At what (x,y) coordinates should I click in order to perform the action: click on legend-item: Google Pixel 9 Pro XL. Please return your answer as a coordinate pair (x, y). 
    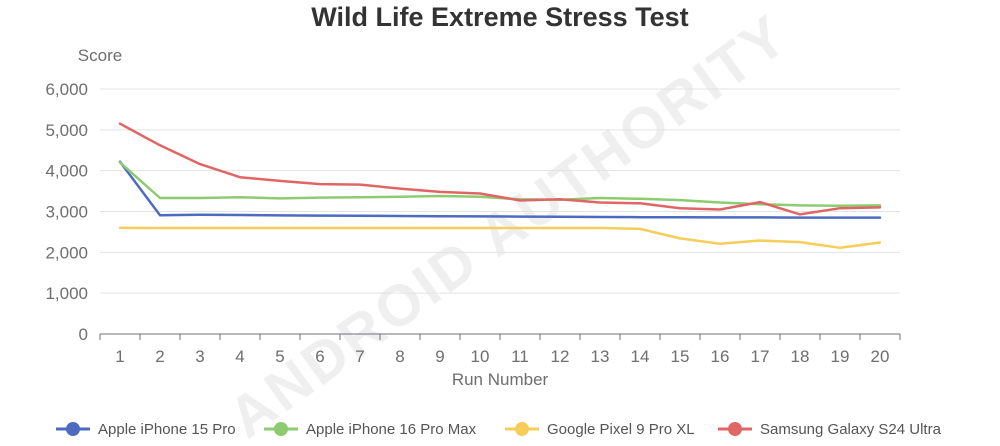
    Looking at the image, I should click on (600, 429).